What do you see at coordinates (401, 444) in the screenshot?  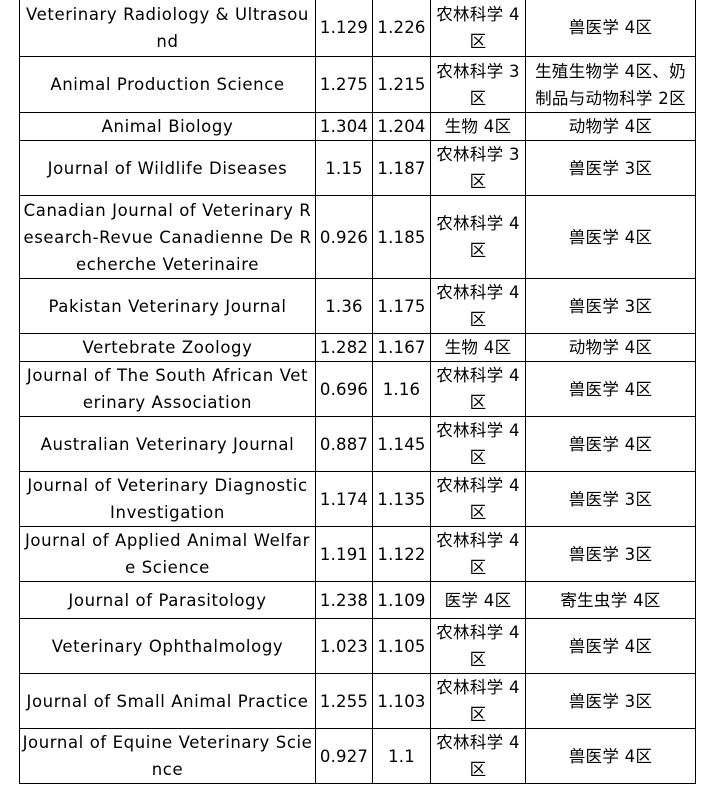 I see `metric-value-2-cell: 1.145` at bounding box center [401, 444].